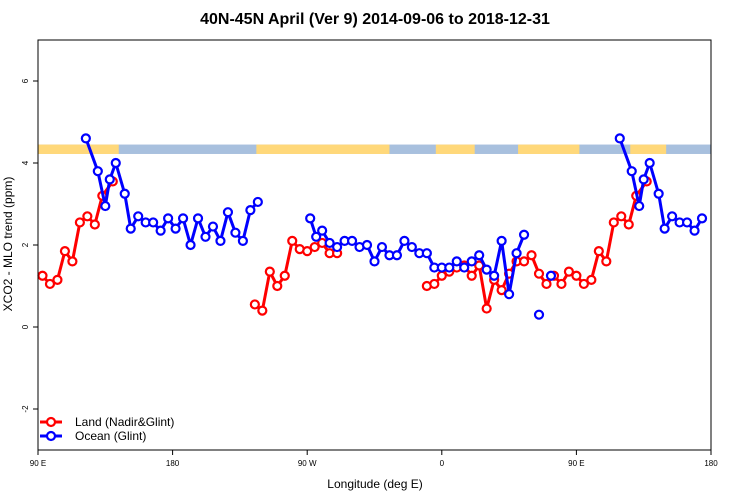 The image size is (750, 500). I want to click on x-tick-label: 180, so click(173, 463).